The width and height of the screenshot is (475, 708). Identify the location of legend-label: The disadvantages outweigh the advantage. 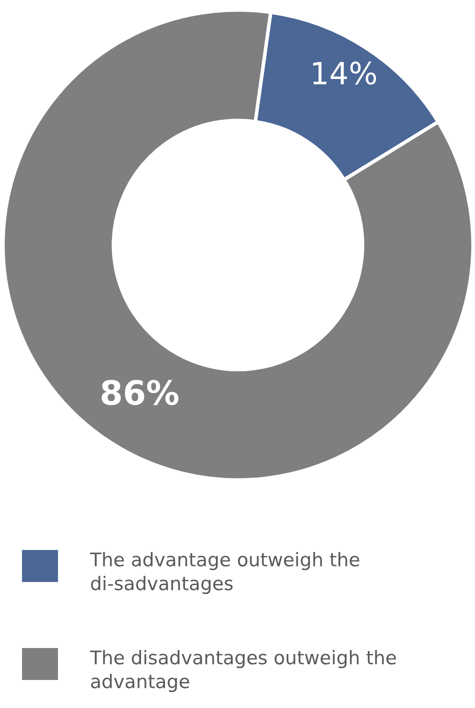
(243, 671).